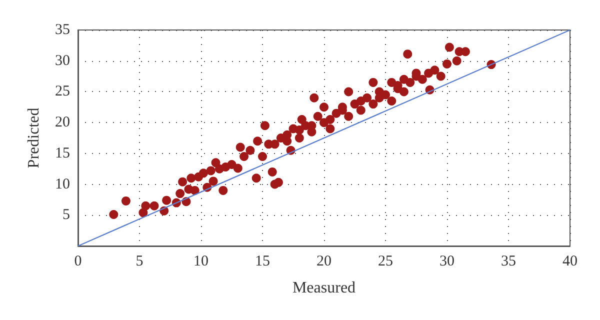  Describe the element at coordinates (62, 184) in the screenshot. I see `y-tick-label: 10` at that location.